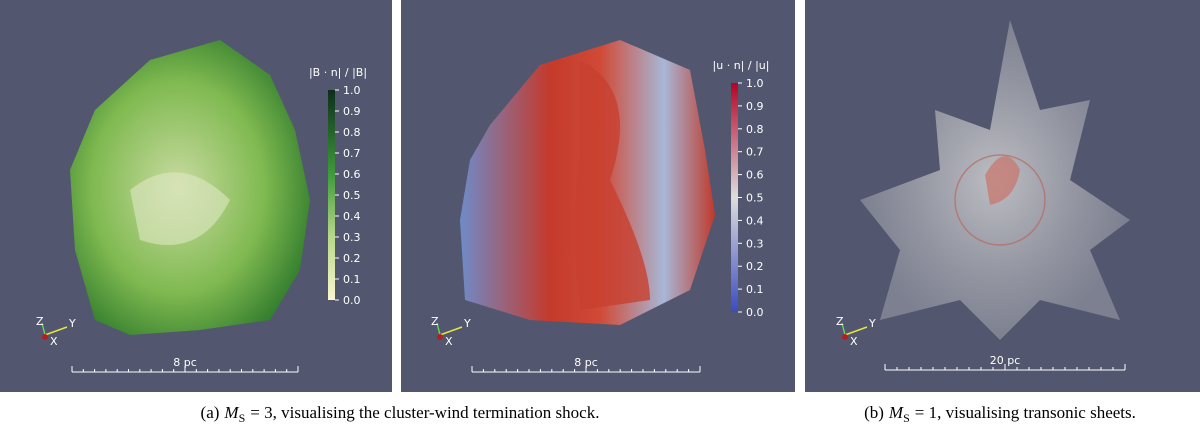 This screenshot has height=430, width=1200. I want to click on scale-label: 20 pc, so click(1005, 360).